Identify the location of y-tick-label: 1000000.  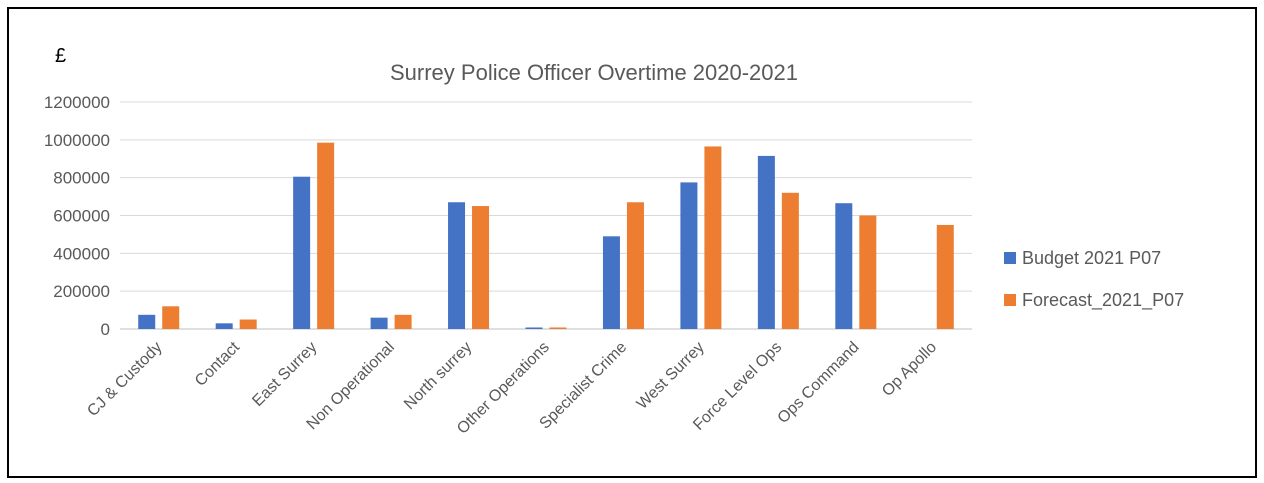
(77, 140).